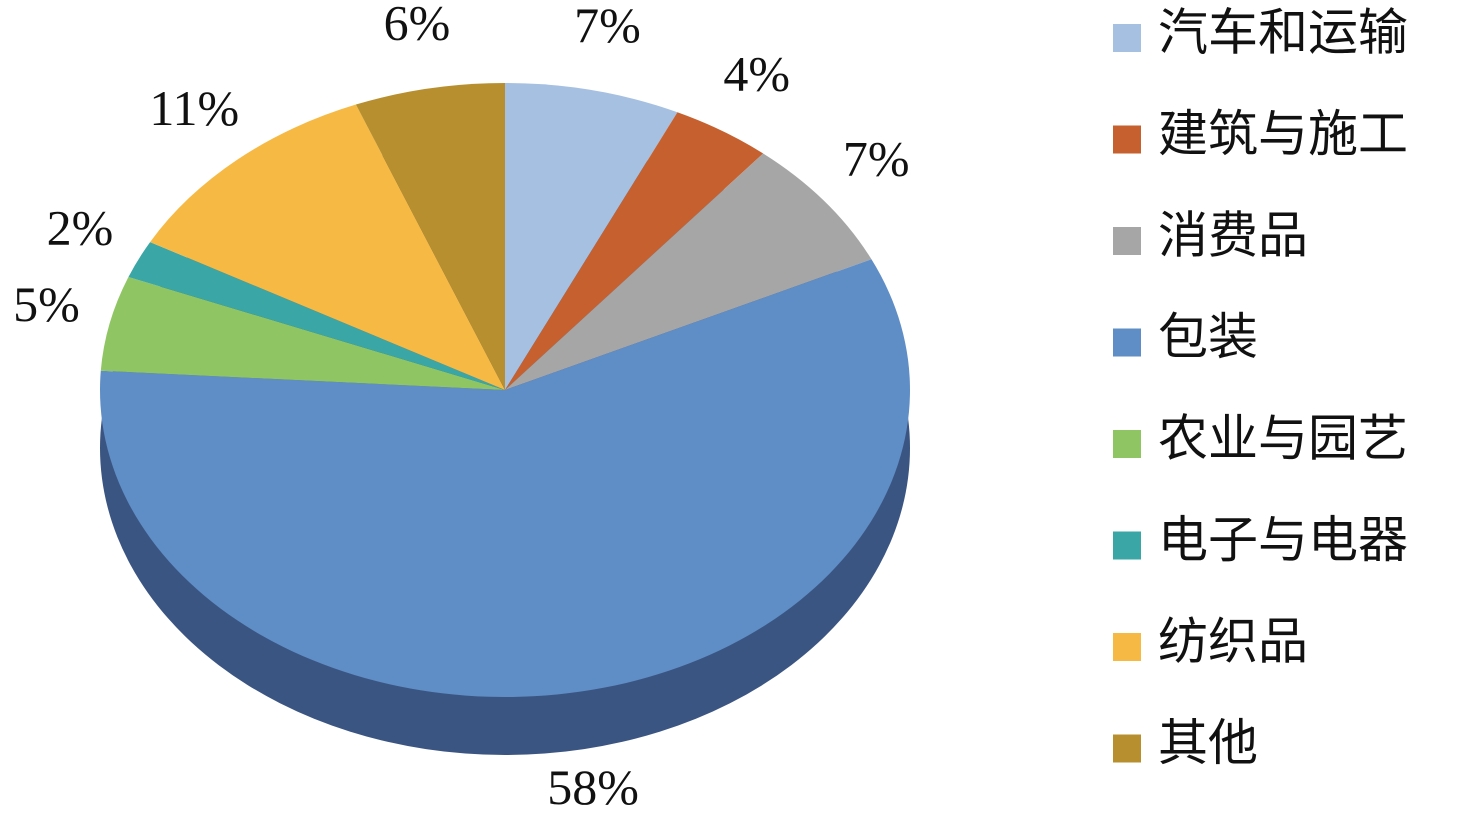  What do you see at coordinates (1283, 540) in the screenshot?
I see `legend-label: 电子与电器` at bounding box center [1283, 540].